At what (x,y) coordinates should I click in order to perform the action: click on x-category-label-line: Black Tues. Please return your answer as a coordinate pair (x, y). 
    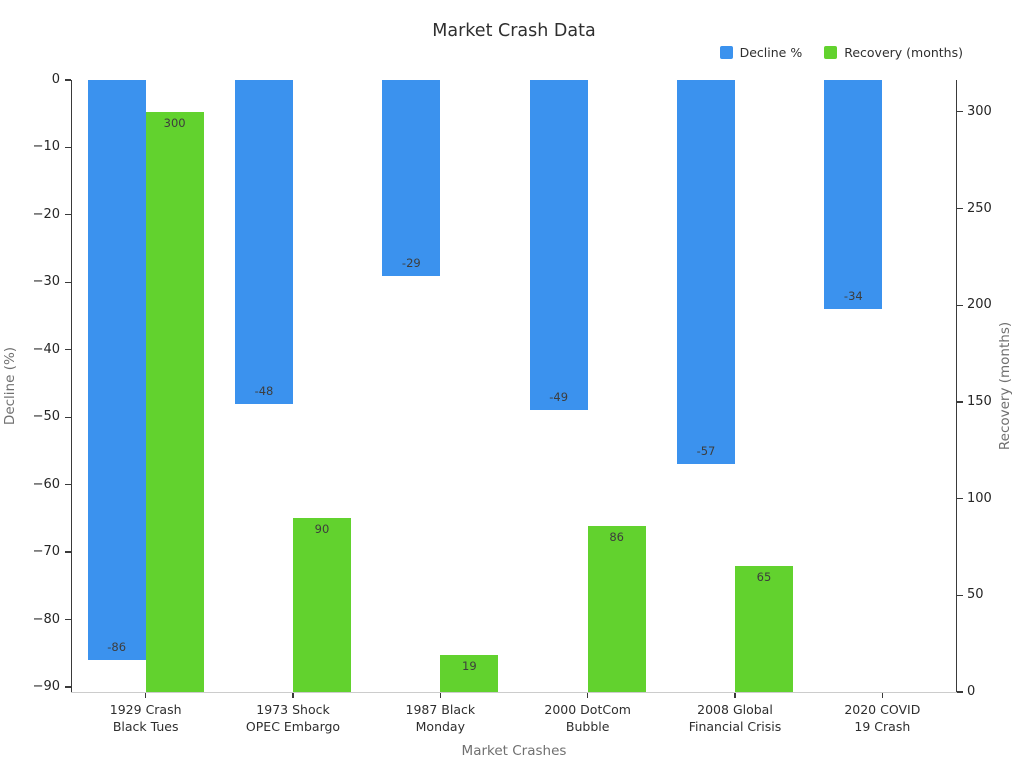
    Looking at the image, I should click on (145, 726).